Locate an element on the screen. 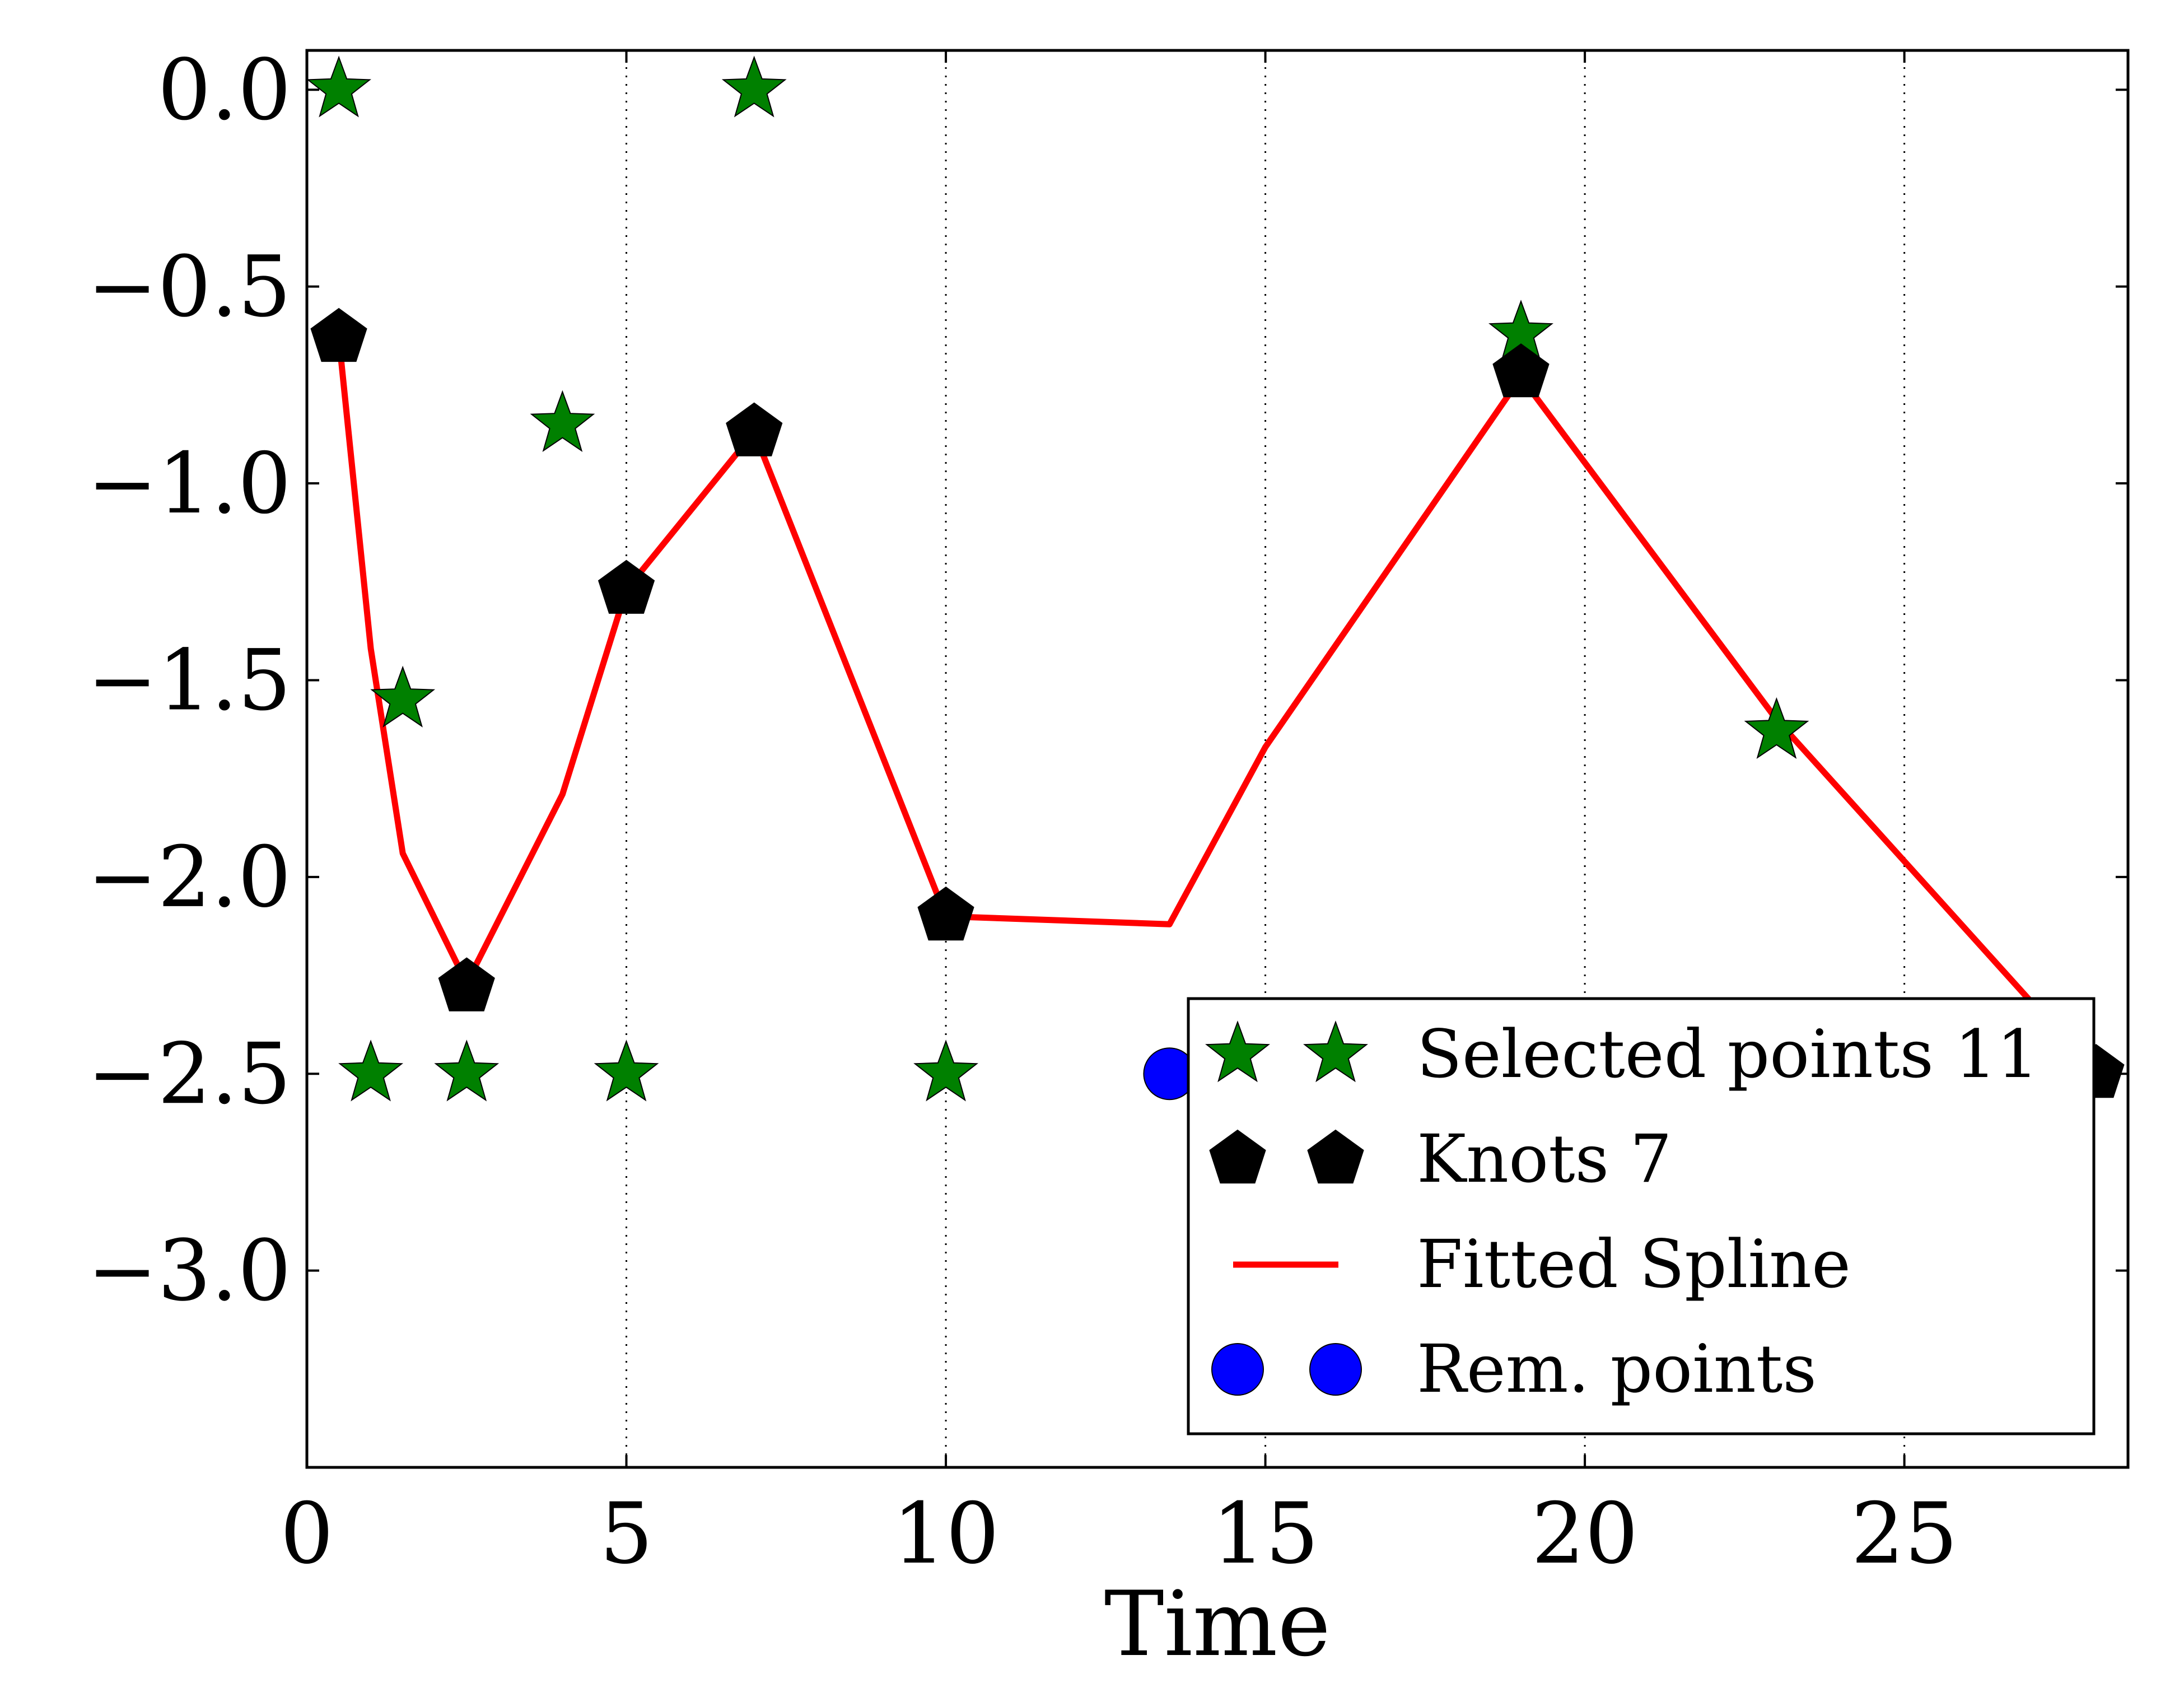 The height and width of the screenshot is (1683, 2184). y-tick-label: −2.0 is located at coordinates (189, 877).